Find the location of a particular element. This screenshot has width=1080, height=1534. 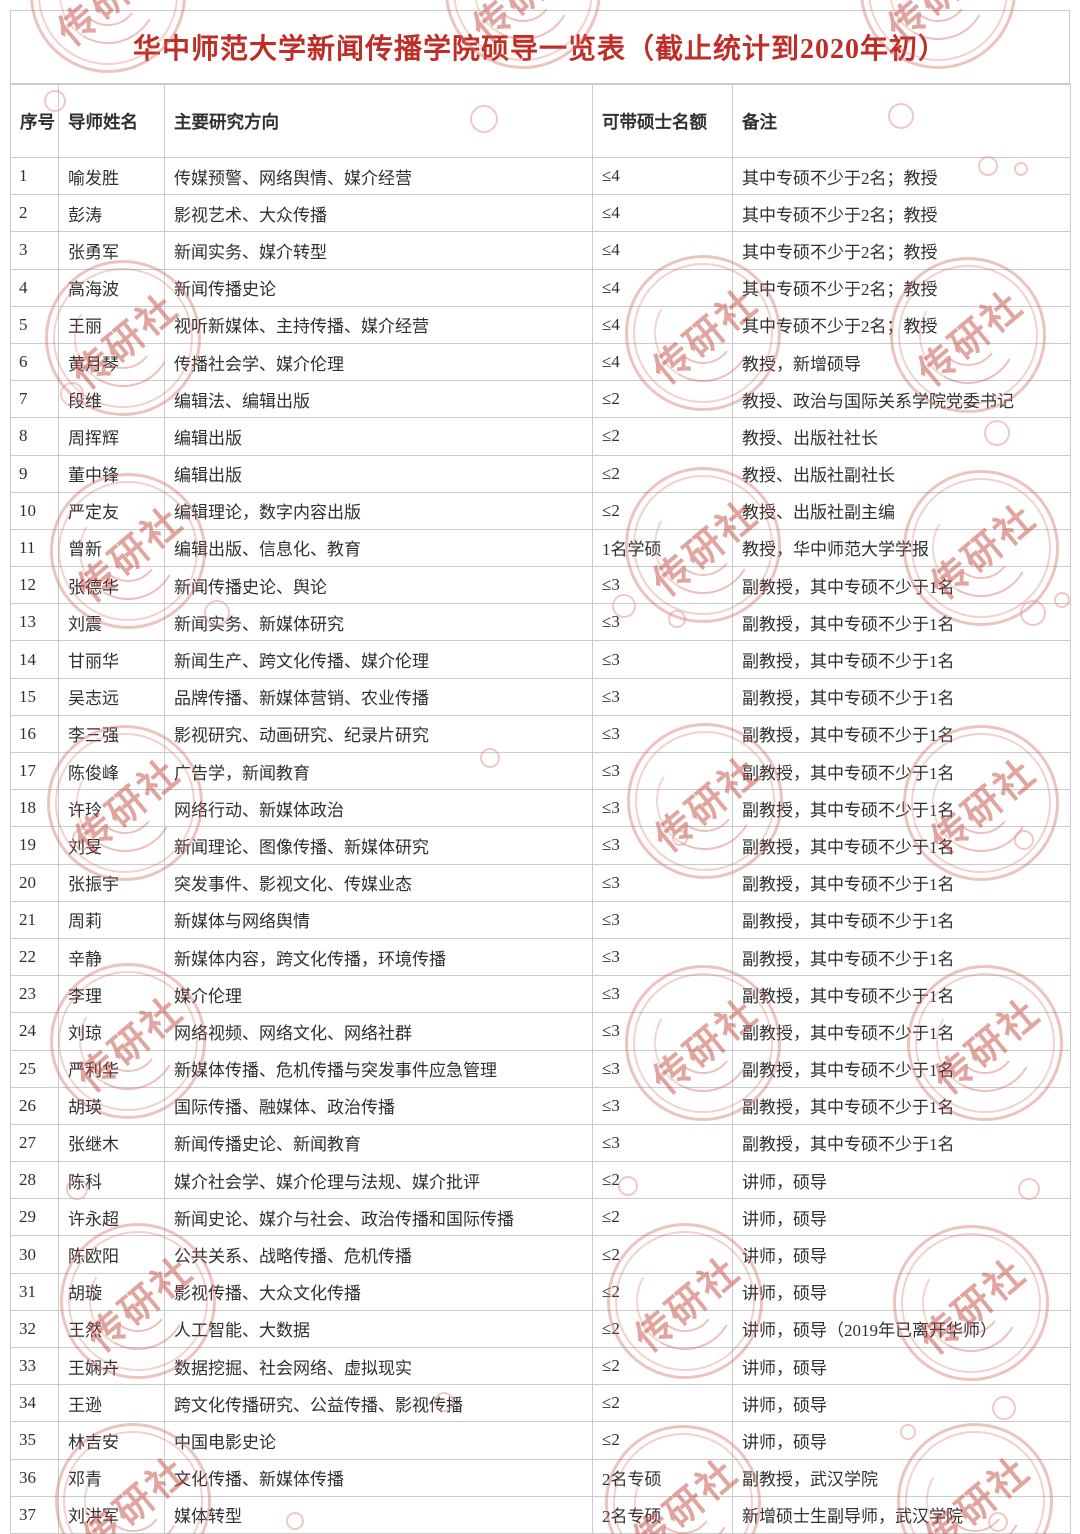

remark: 教授、出版社社长 is located at coordinates (901, 436).